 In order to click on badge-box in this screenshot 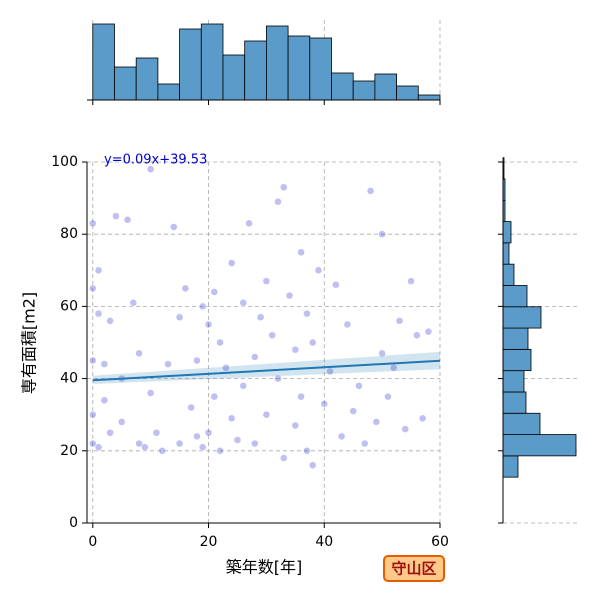, I will do `click(414, 568)`.